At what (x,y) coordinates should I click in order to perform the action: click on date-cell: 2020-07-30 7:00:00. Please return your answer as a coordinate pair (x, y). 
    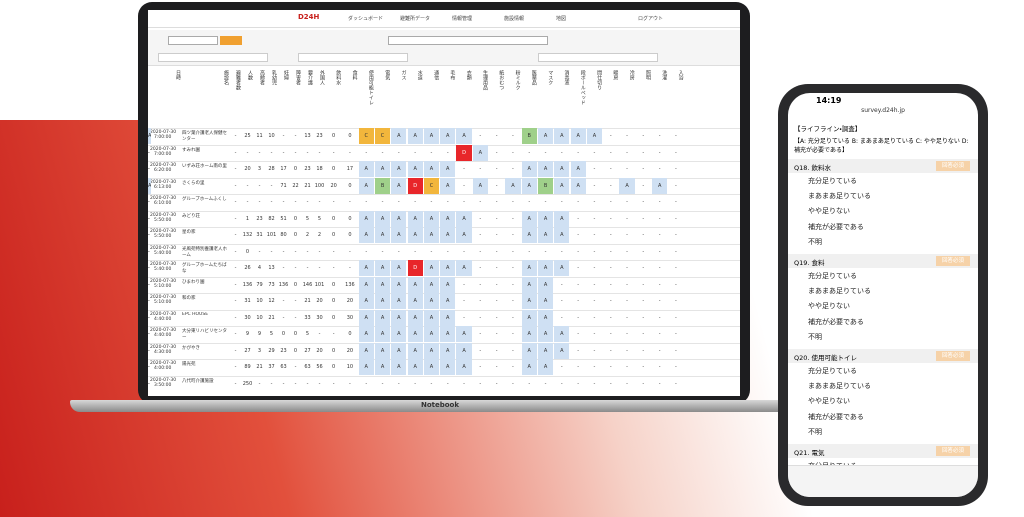
    Looking at the image, I should click on (166, 135).